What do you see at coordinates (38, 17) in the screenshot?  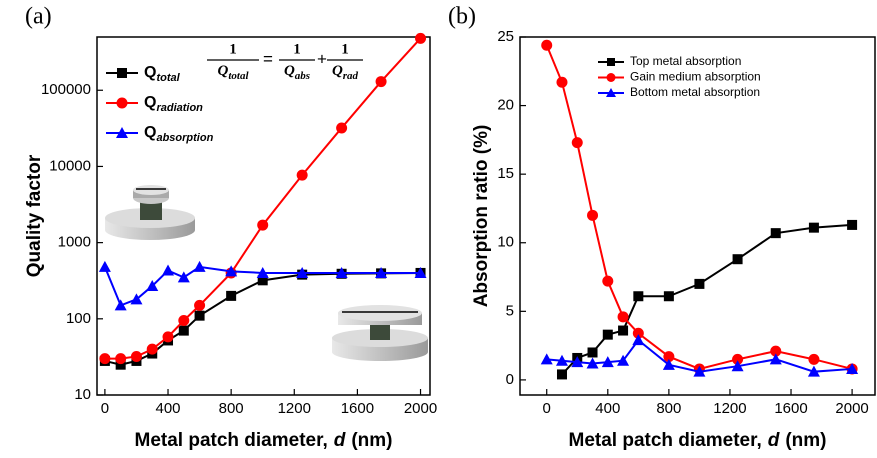 I see `panel-label: (a)` at bounding box center [38, 17].